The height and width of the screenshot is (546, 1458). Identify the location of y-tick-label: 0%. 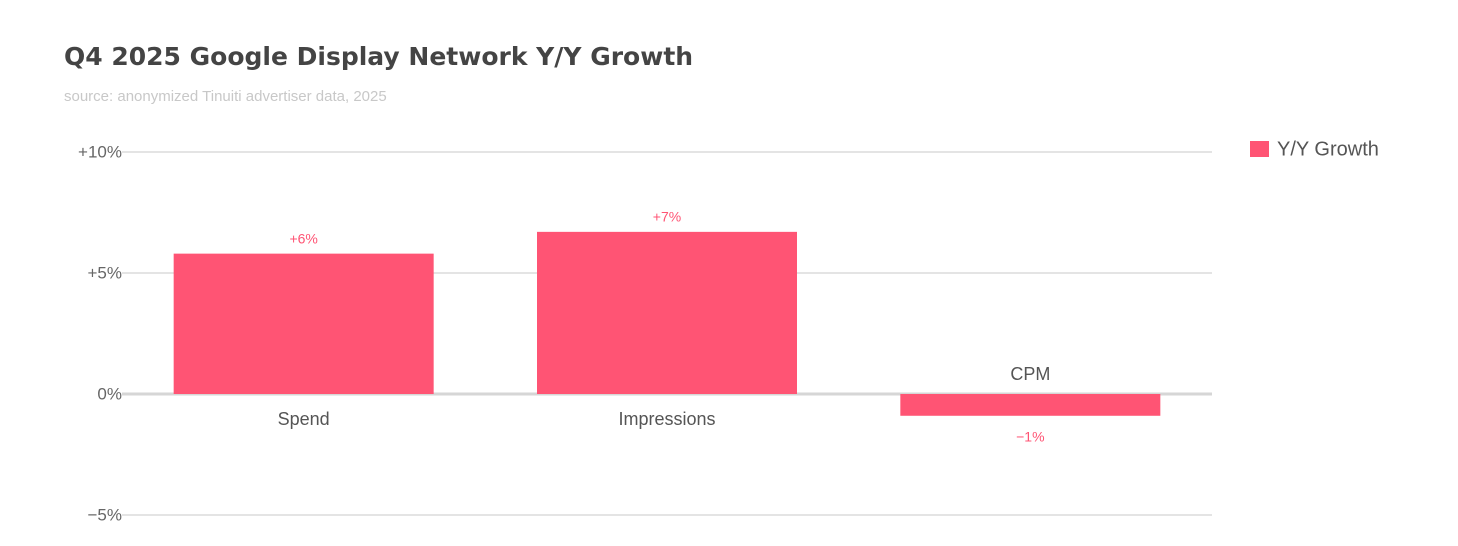
(109, 393).